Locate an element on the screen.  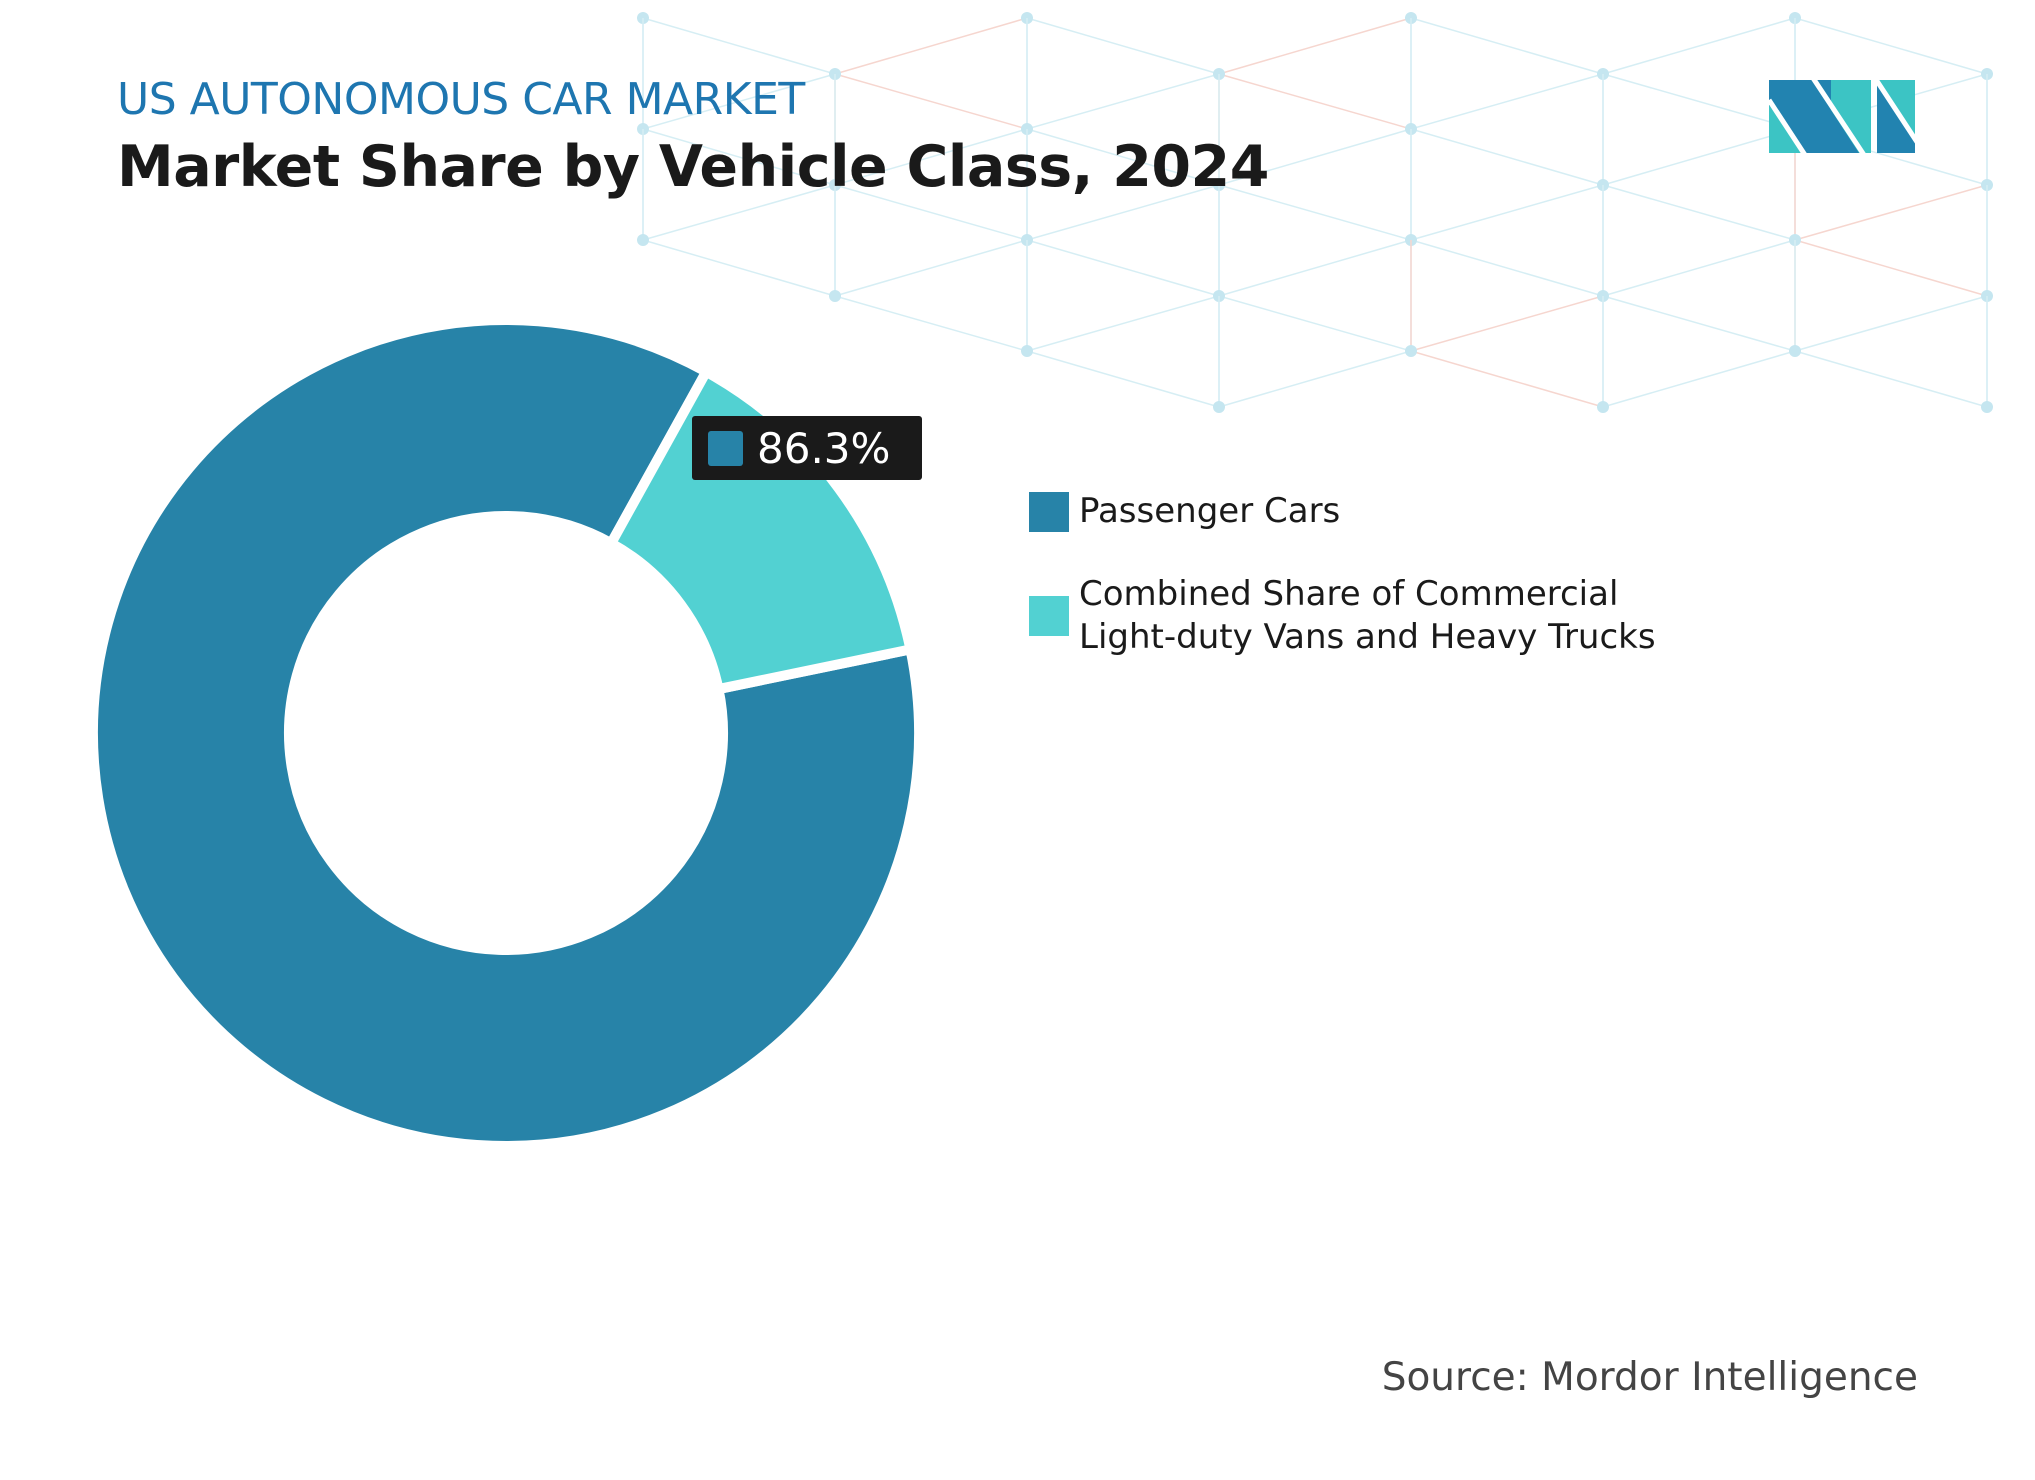
source-note: Source: Mordor Intelligence is located at coordinates (1649, 1377).